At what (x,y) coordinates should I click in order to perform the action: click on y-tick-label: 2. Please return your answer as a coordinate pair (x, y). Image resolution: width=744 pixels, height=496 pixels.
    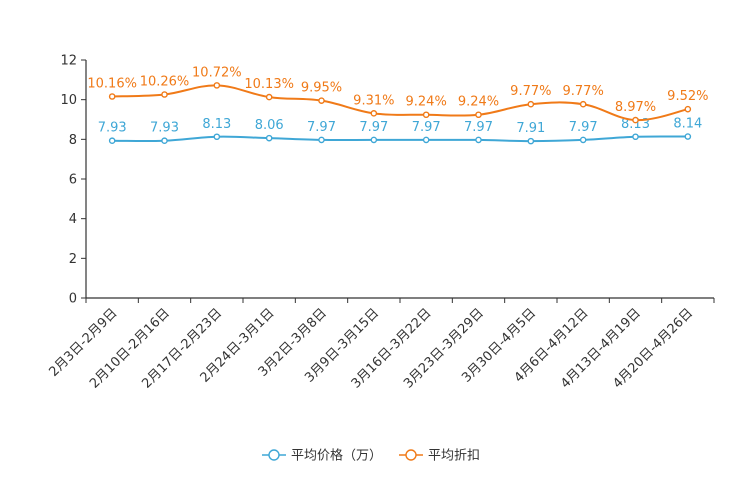
    Looking at the image, I should click on (73, 259).